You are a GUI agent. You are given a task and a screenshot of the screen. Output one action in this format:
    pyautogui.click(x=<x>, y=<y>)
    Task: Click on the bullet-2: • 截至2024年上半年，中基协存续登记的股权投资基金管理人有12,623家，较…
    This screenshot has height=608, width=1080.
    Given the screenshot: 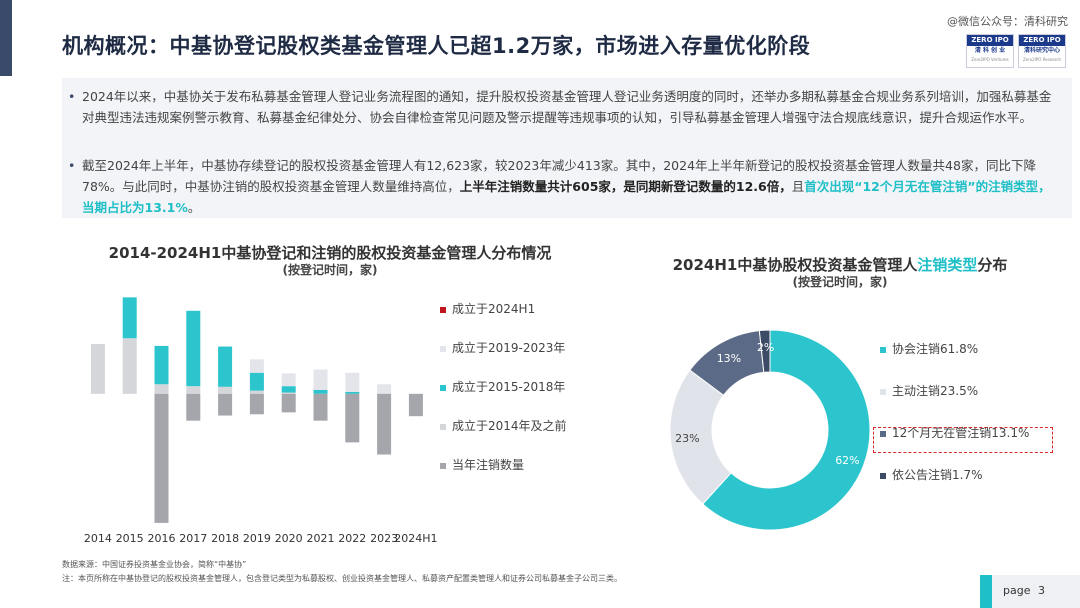 What is the action you would take?
    pyautogui.click(x=563, y=186)
    